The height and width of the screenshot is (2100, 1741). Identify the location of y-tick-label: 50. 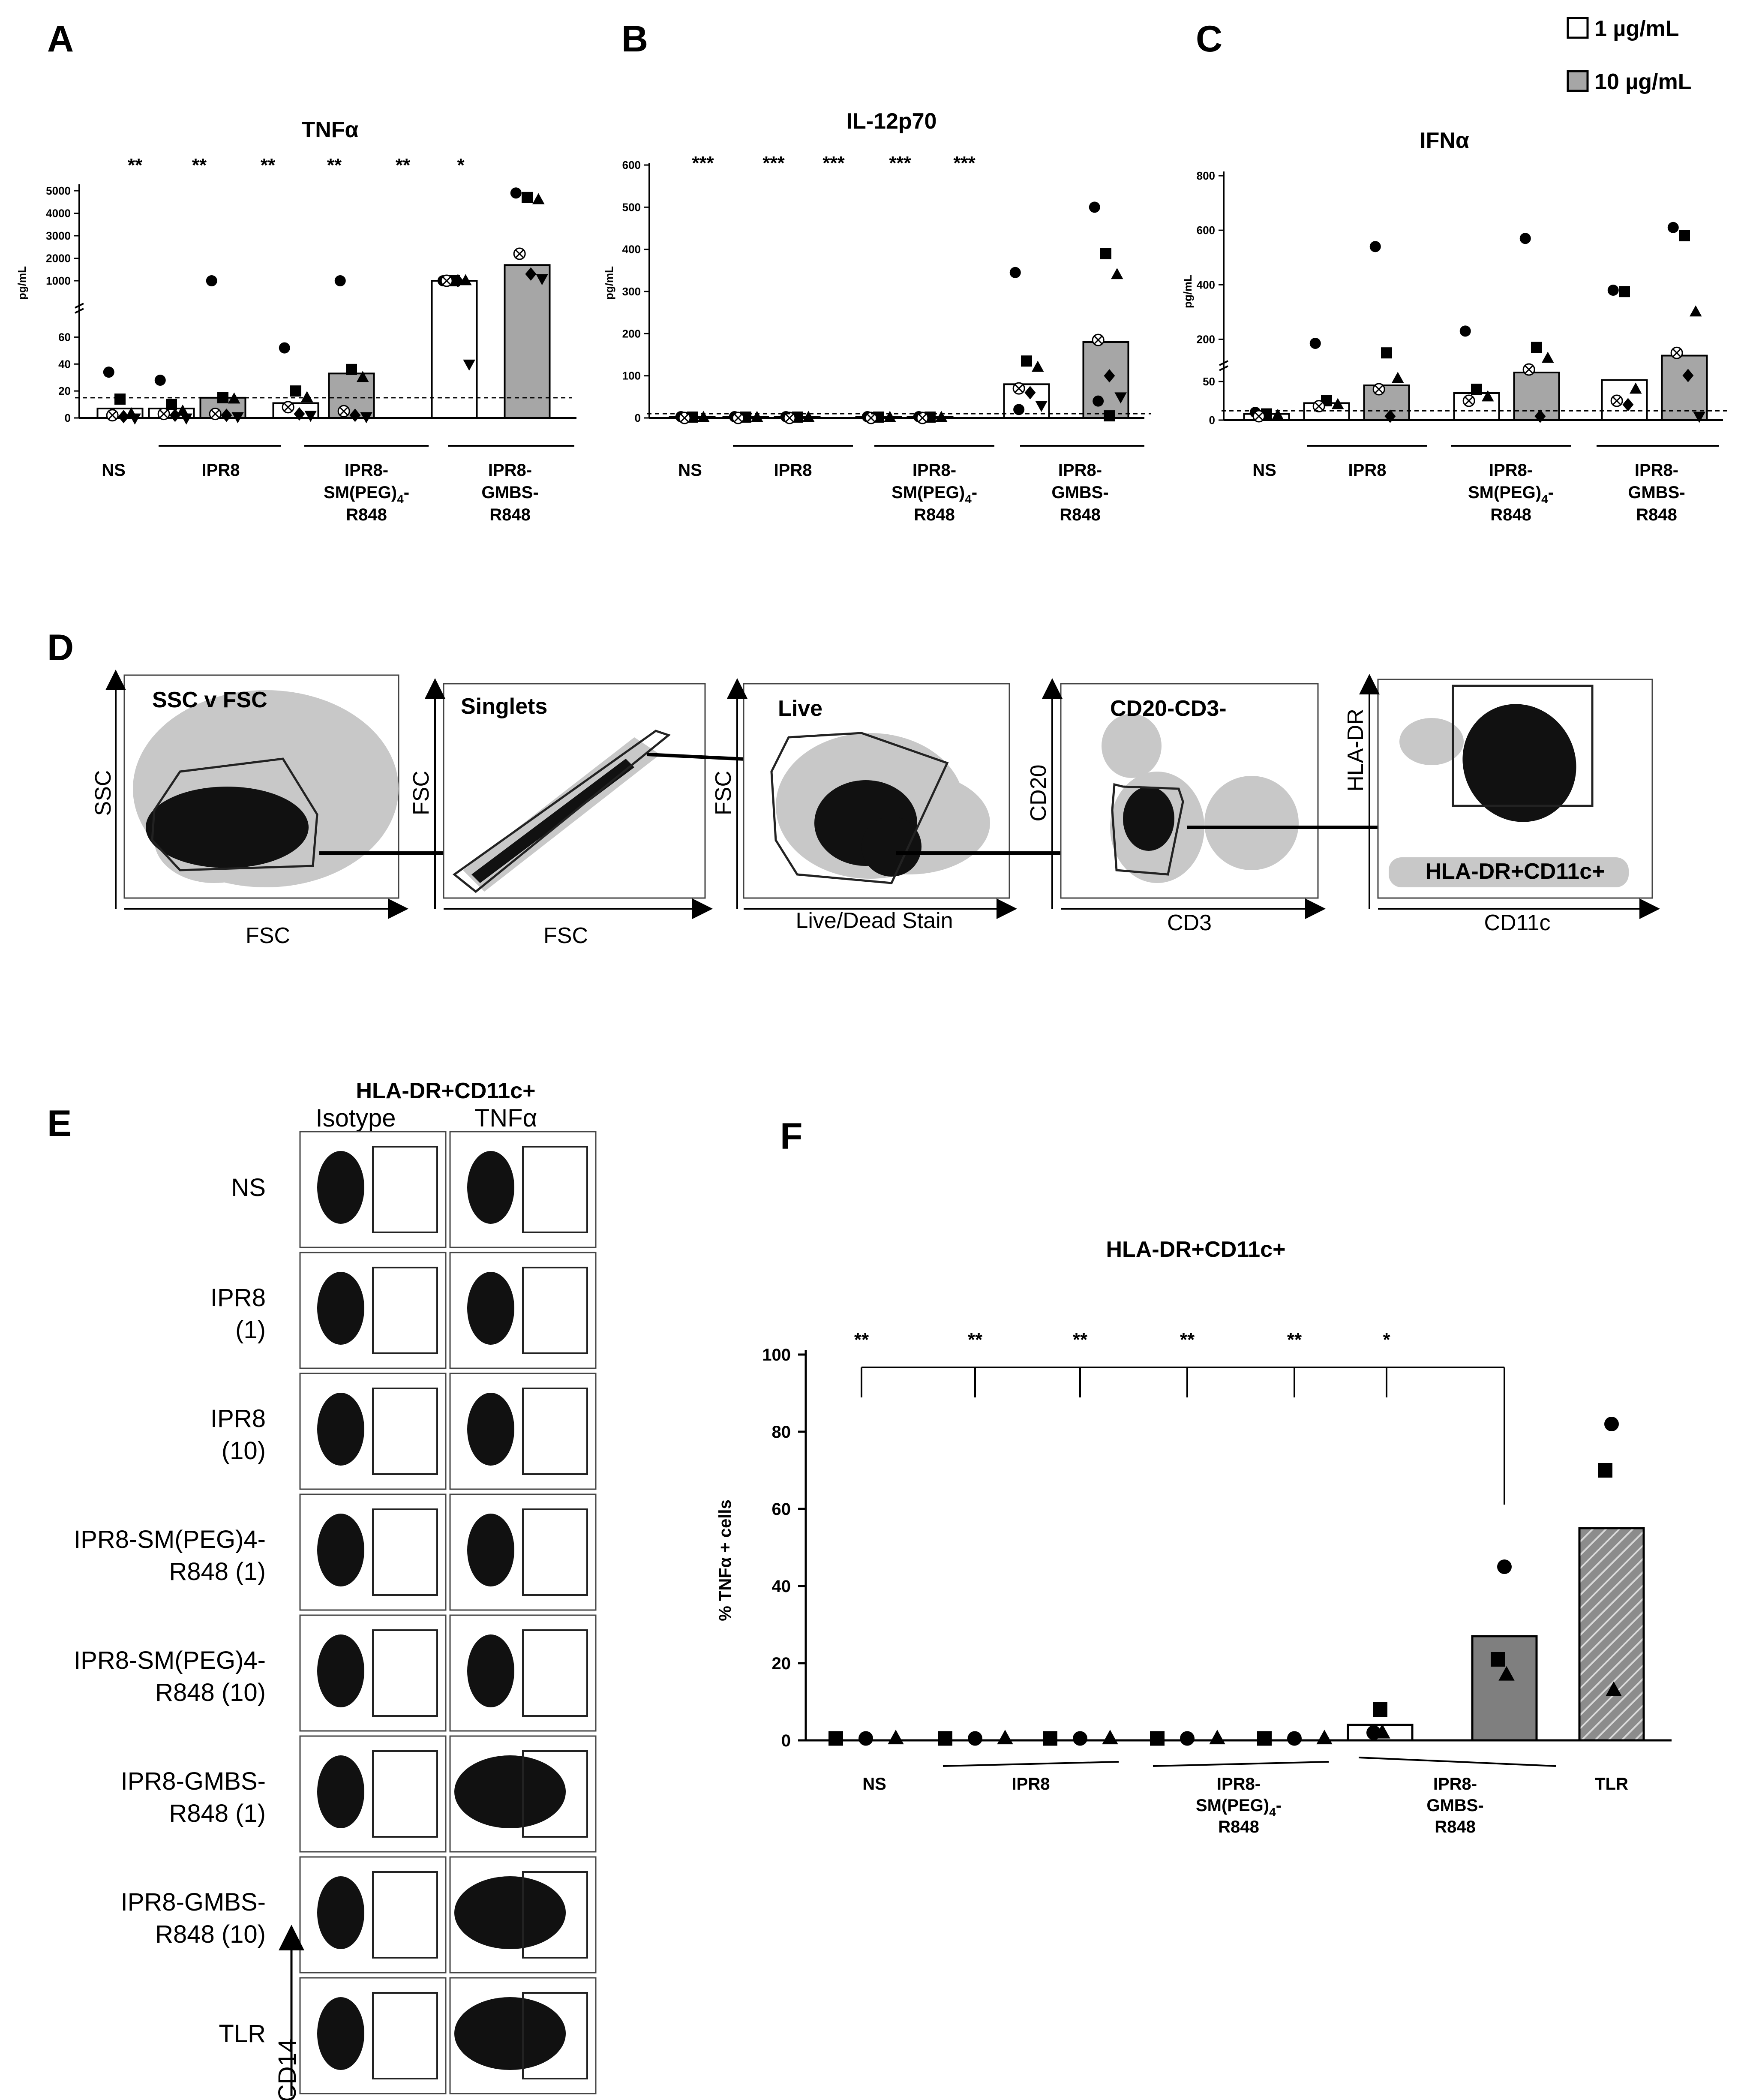
(1209, 381).